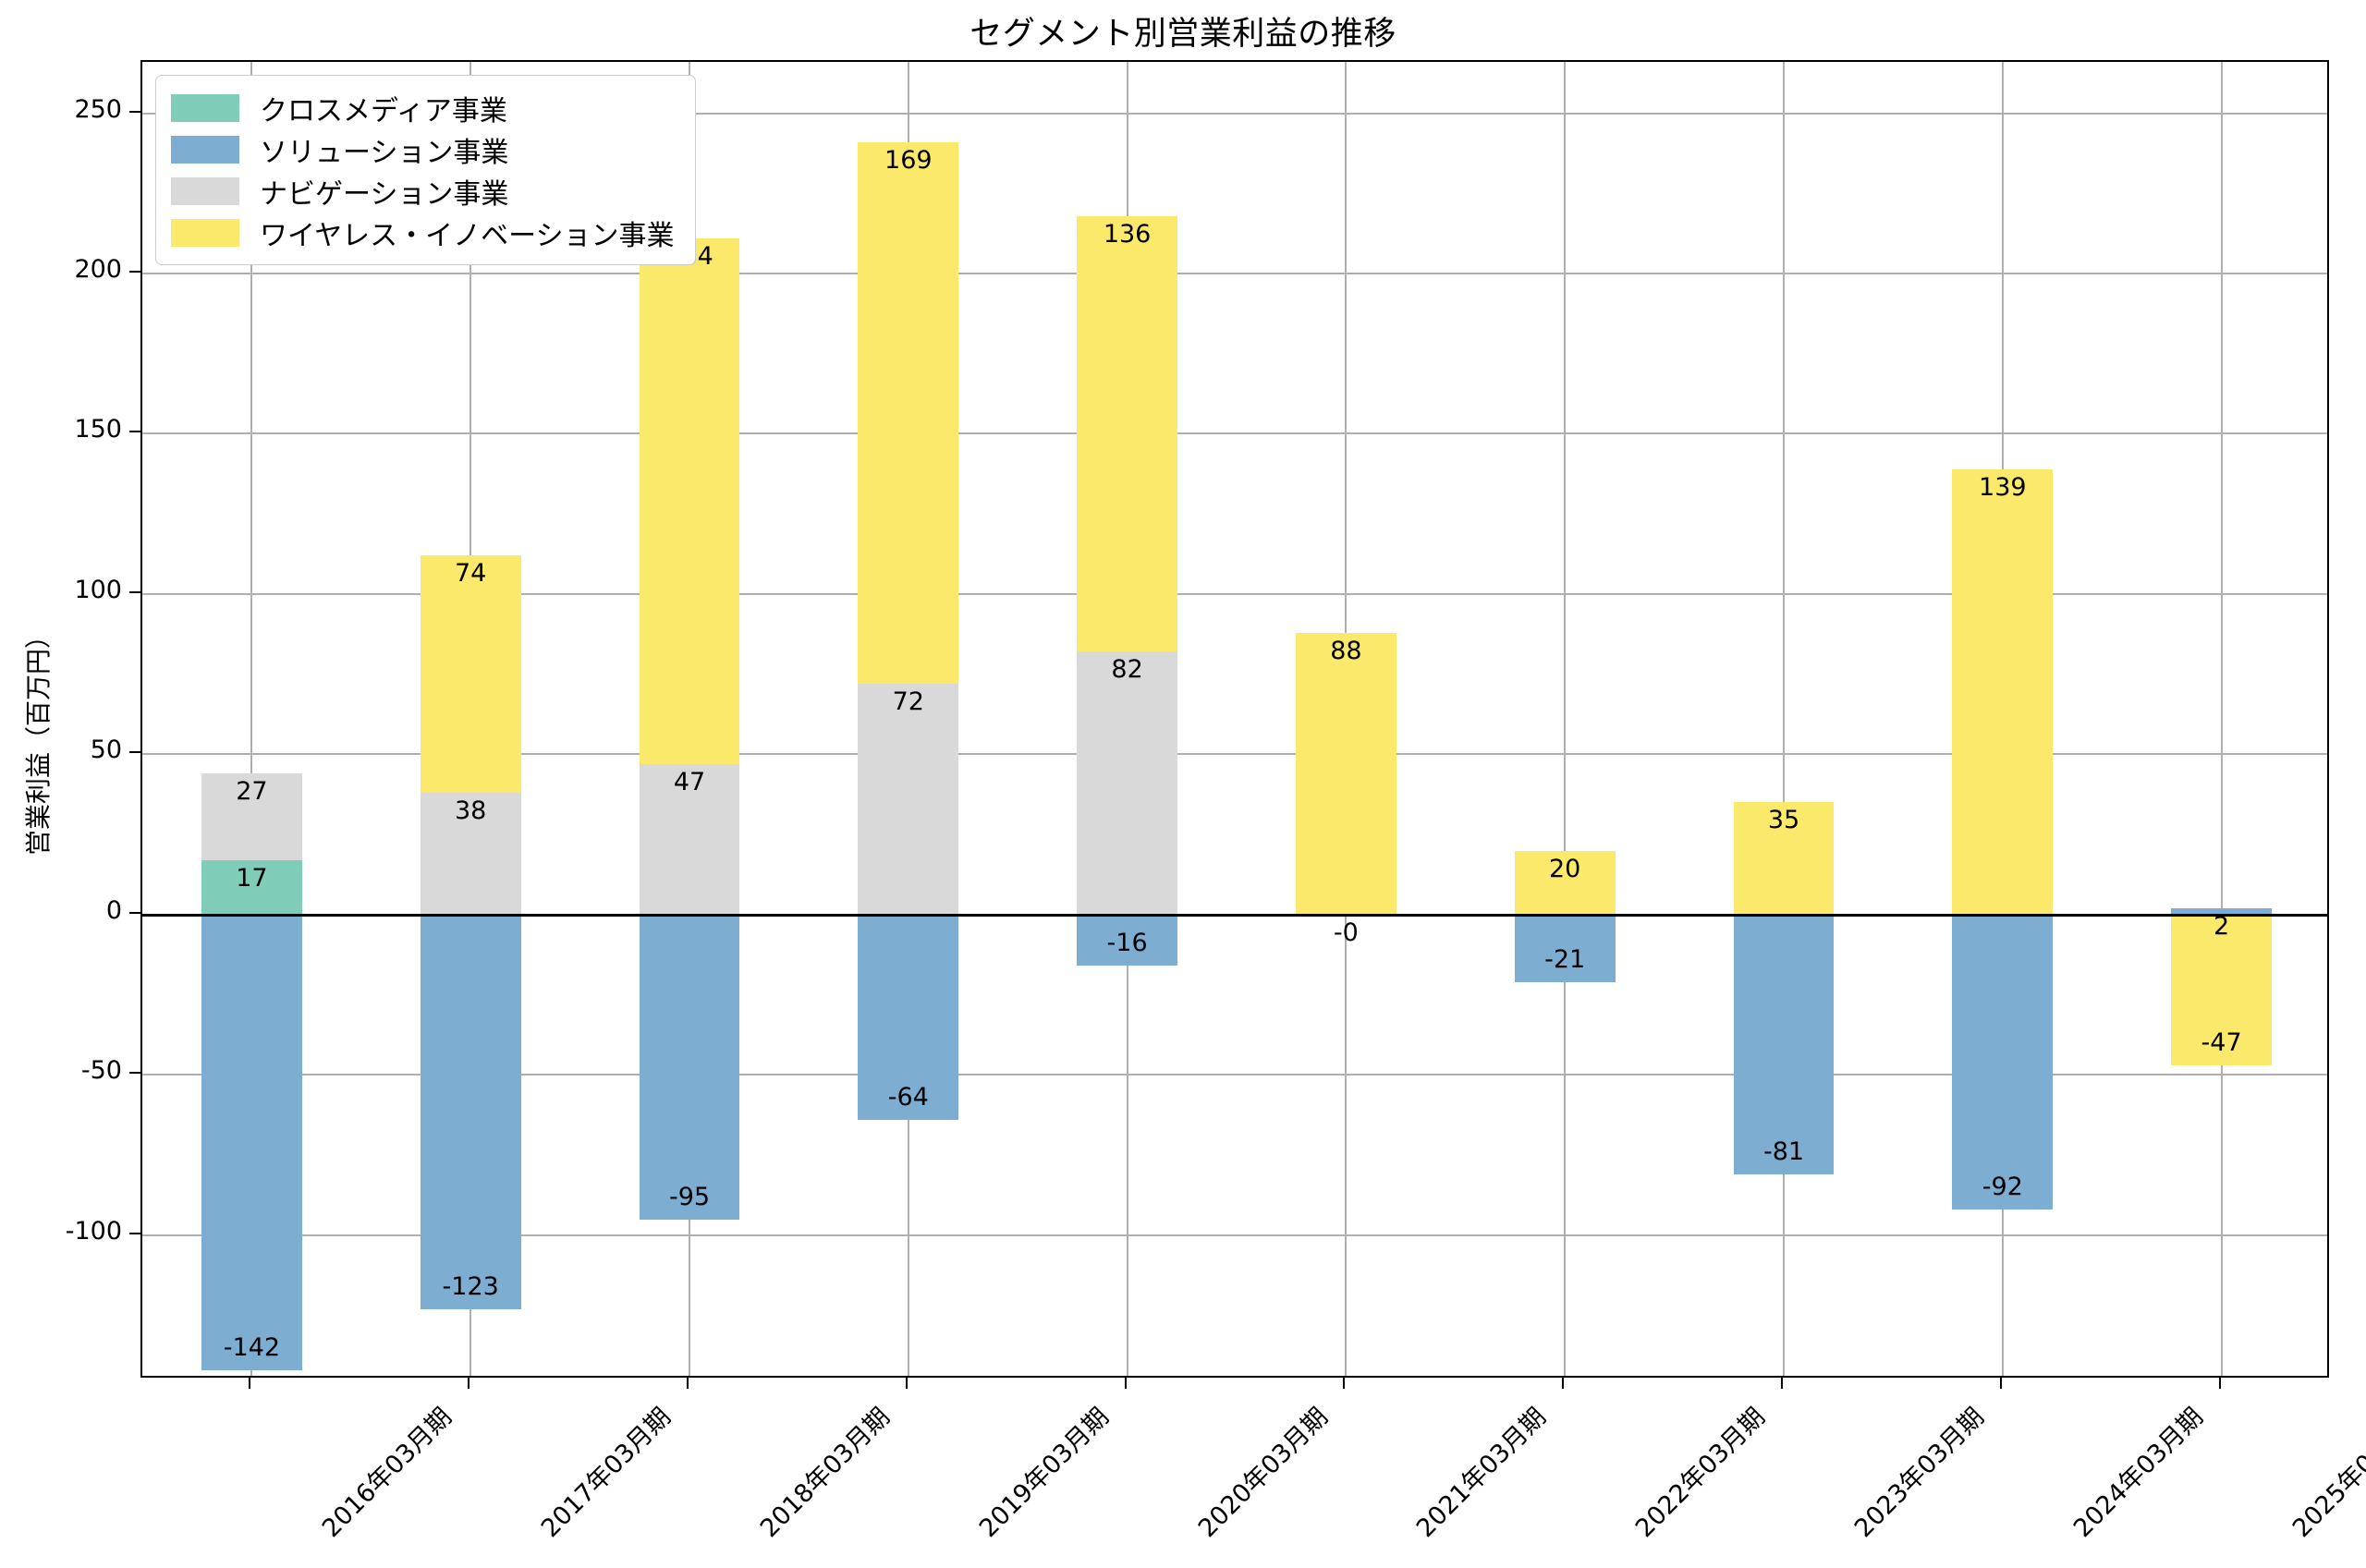 The width and height of the screenshot is (2366, 1568). I want to click on x-axis-tick-label: 2021年03月期, so click(1482, 1473).